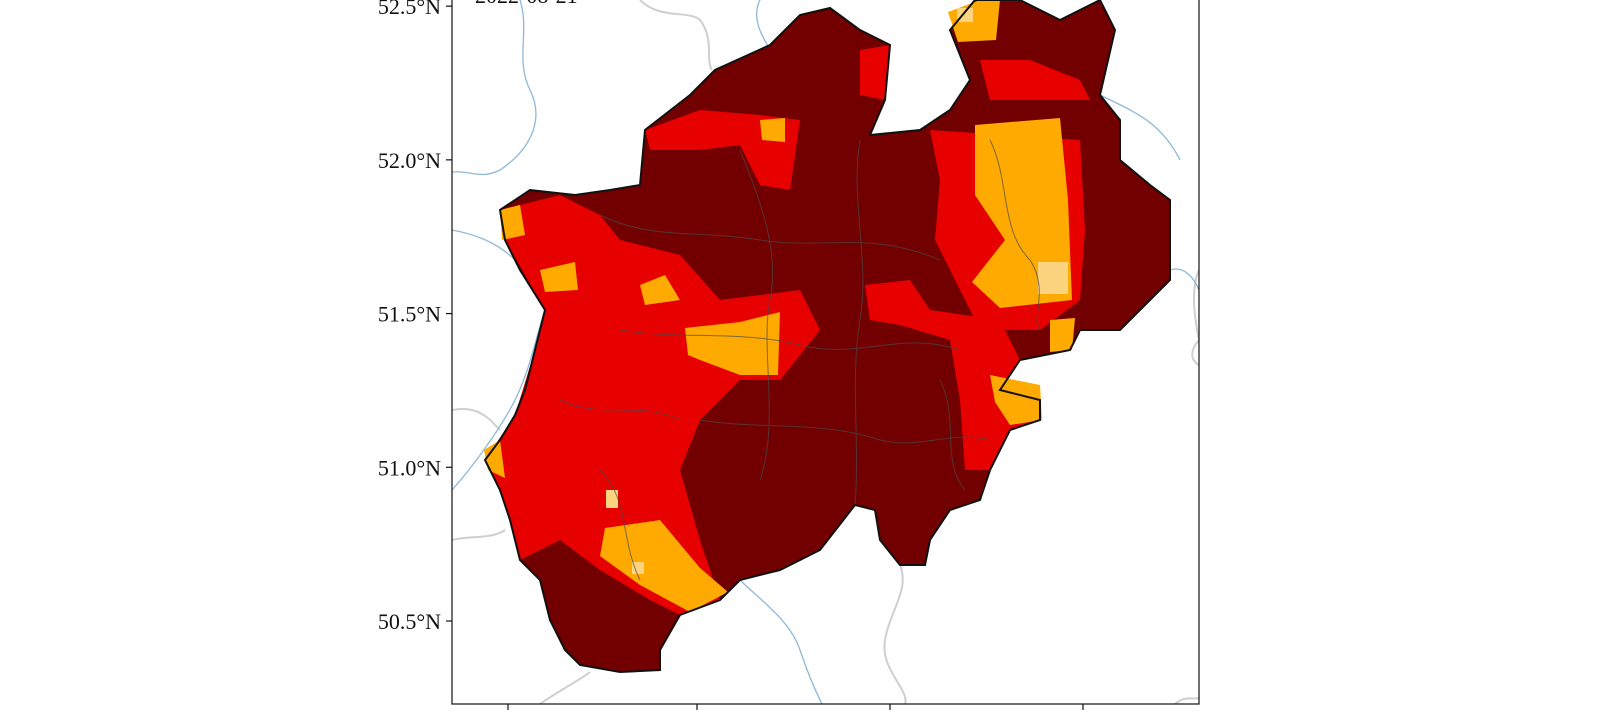 The width and height of the screenshot is (1600, 720). I want to click on x-tick-marks, so click(795, 707).